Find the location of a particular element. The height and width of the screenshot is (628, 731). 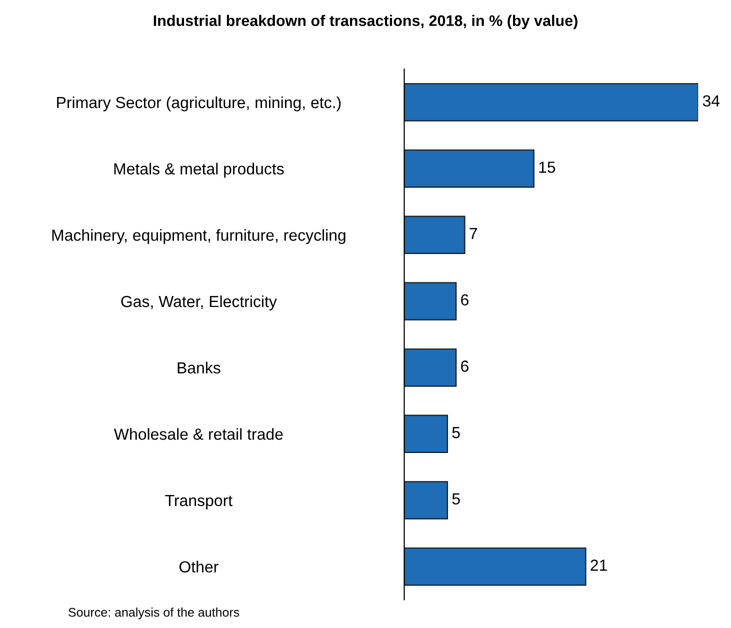

source-note: Source: analysis of the authors is located at coordinates (154, 614).